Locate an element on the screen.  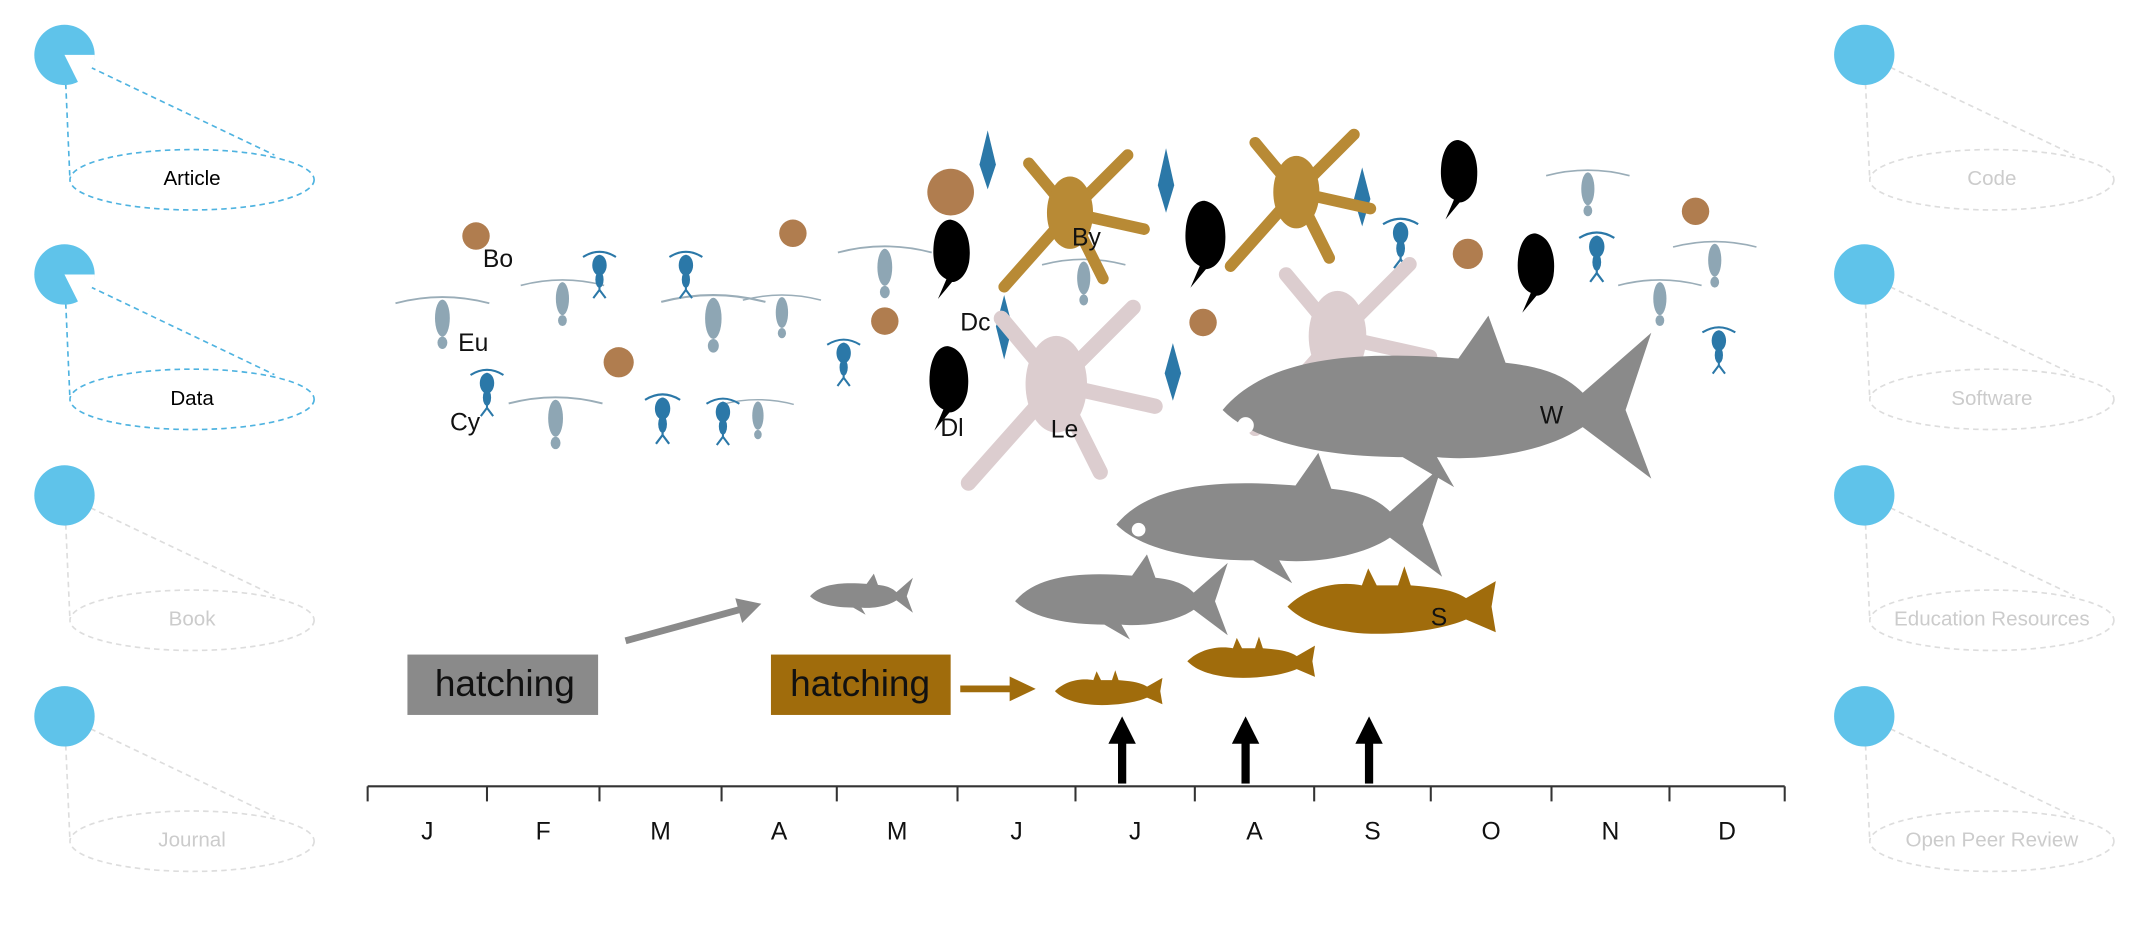
nav-item: Software is located at coordinates (1974, 337).